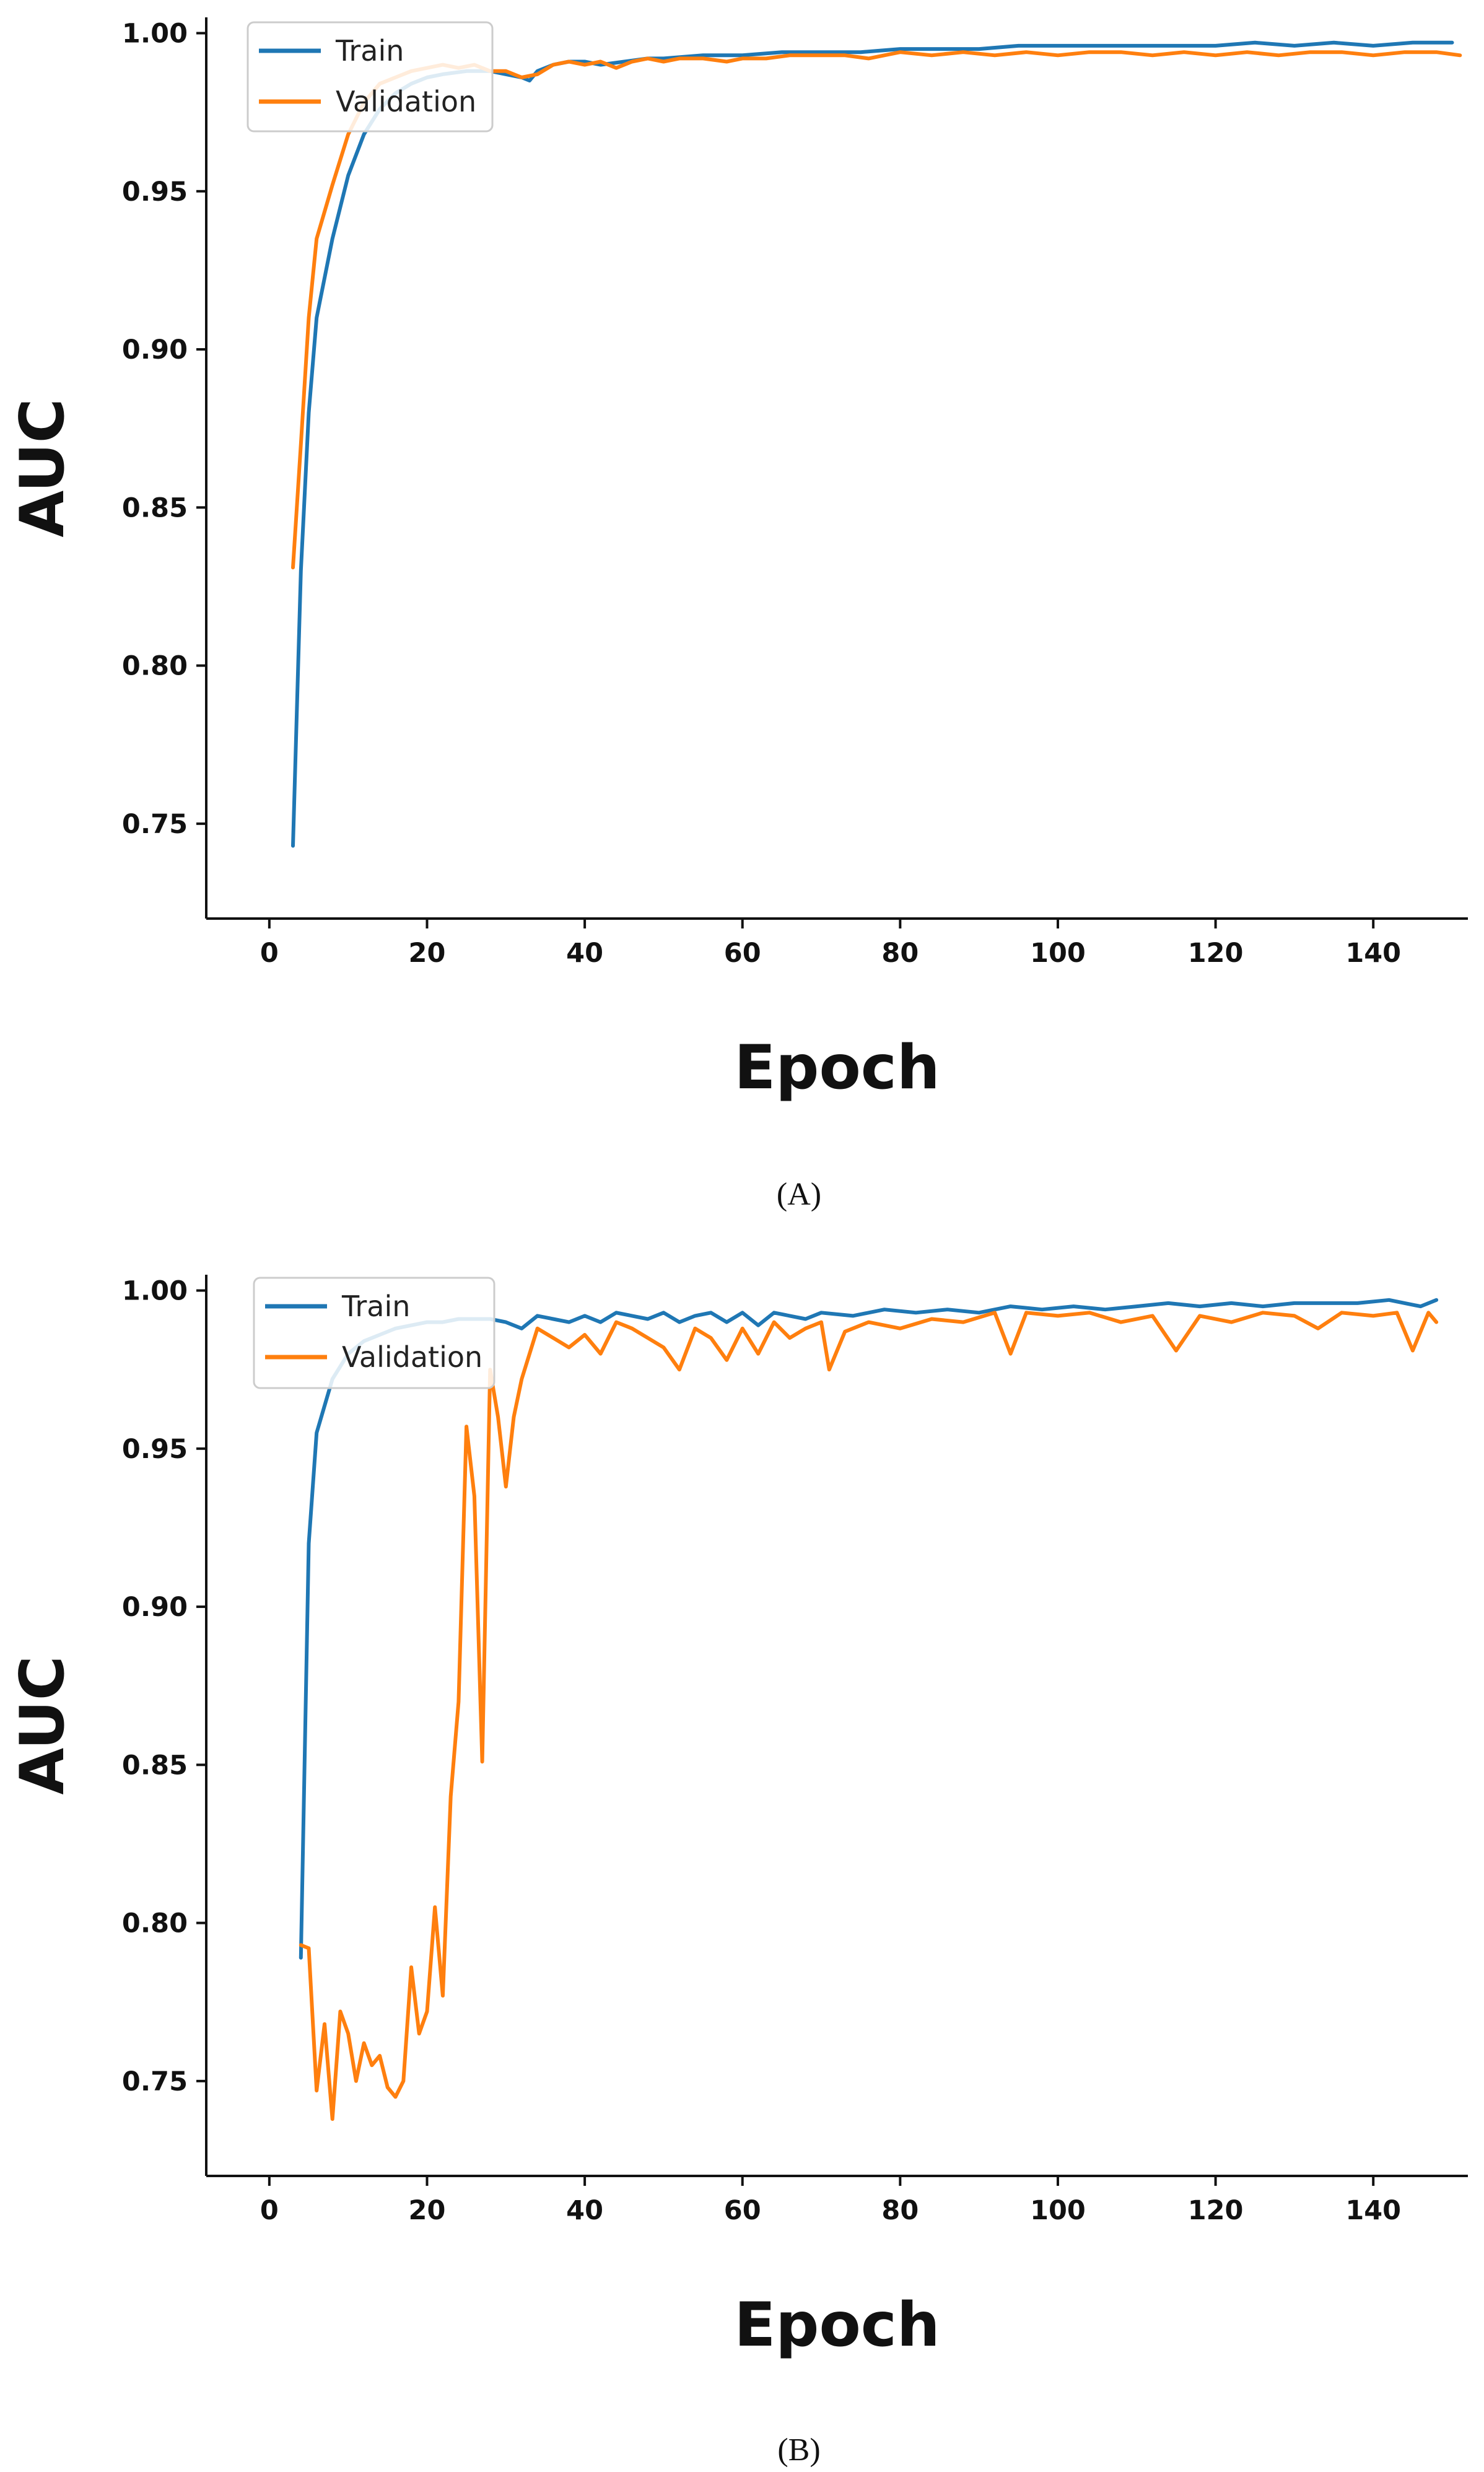 The width and height of the screenshot is (1484, 2472). What do you see at coordinates (900, 2210) in the screenshot?
I see `panel-b-x-tick-label: 80` at bounding box center [900, 2210].